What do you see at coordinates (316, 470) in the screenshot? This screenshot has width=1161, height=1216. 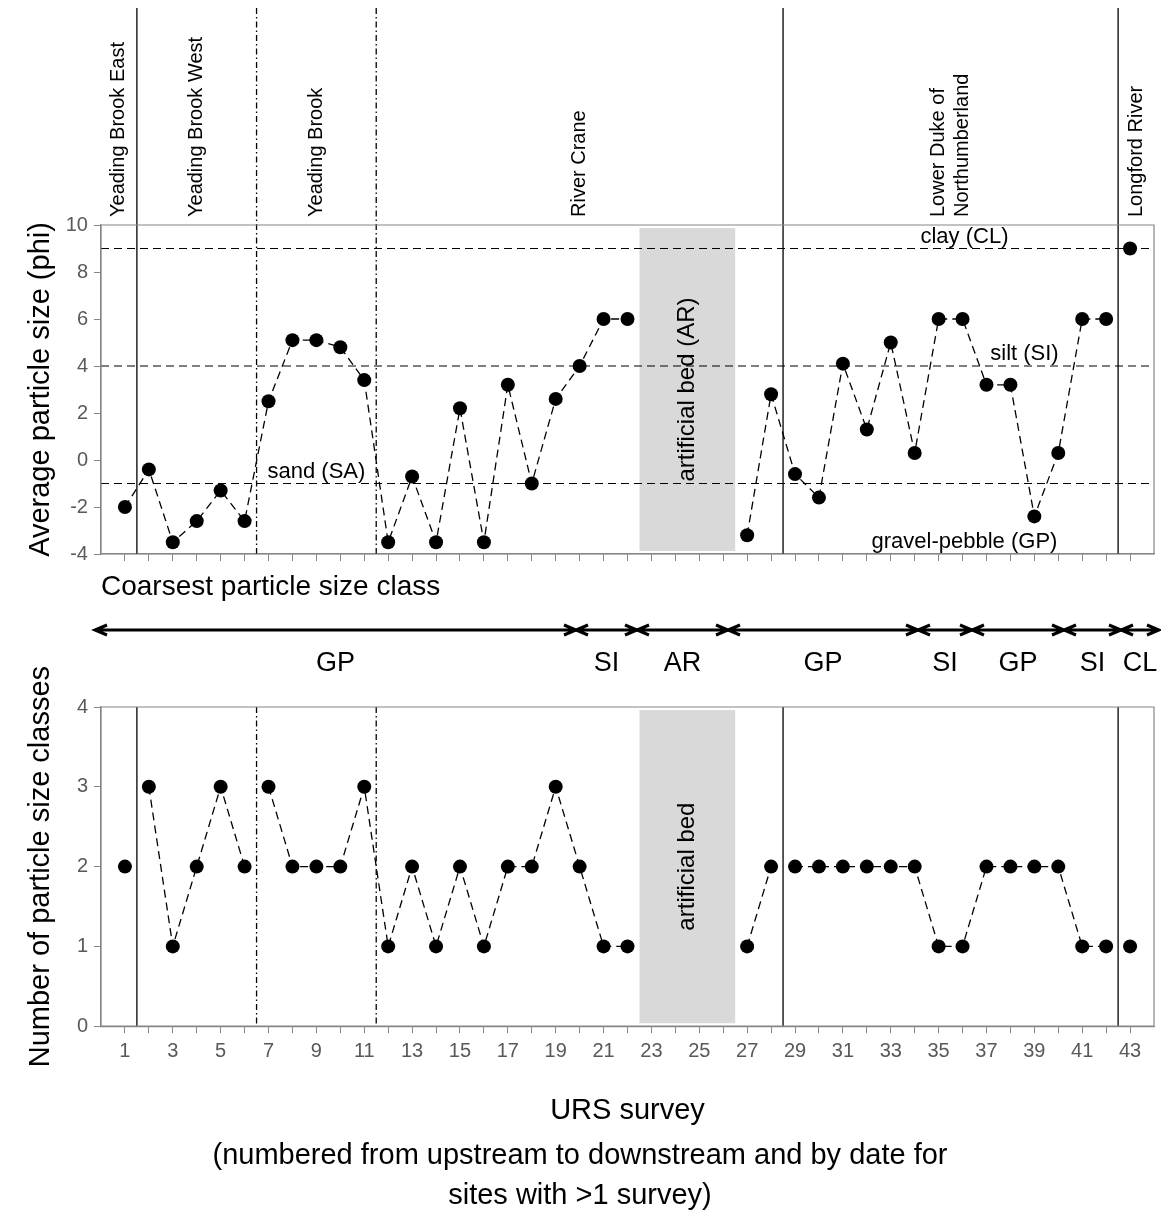 I see `annotation: sand (SA)` at bounding box center [316, 470].